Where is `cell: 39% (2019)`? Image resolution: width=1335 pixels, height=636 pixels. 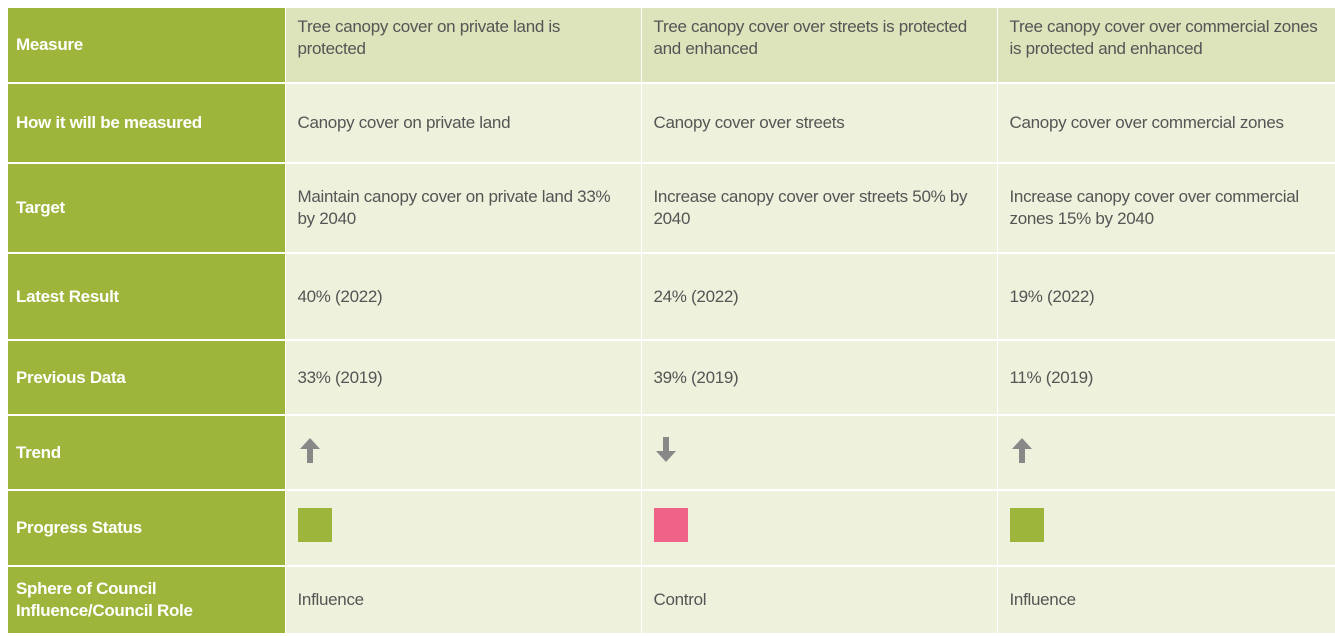 cell: 39% (2019) is located at coordinates (818, 378).